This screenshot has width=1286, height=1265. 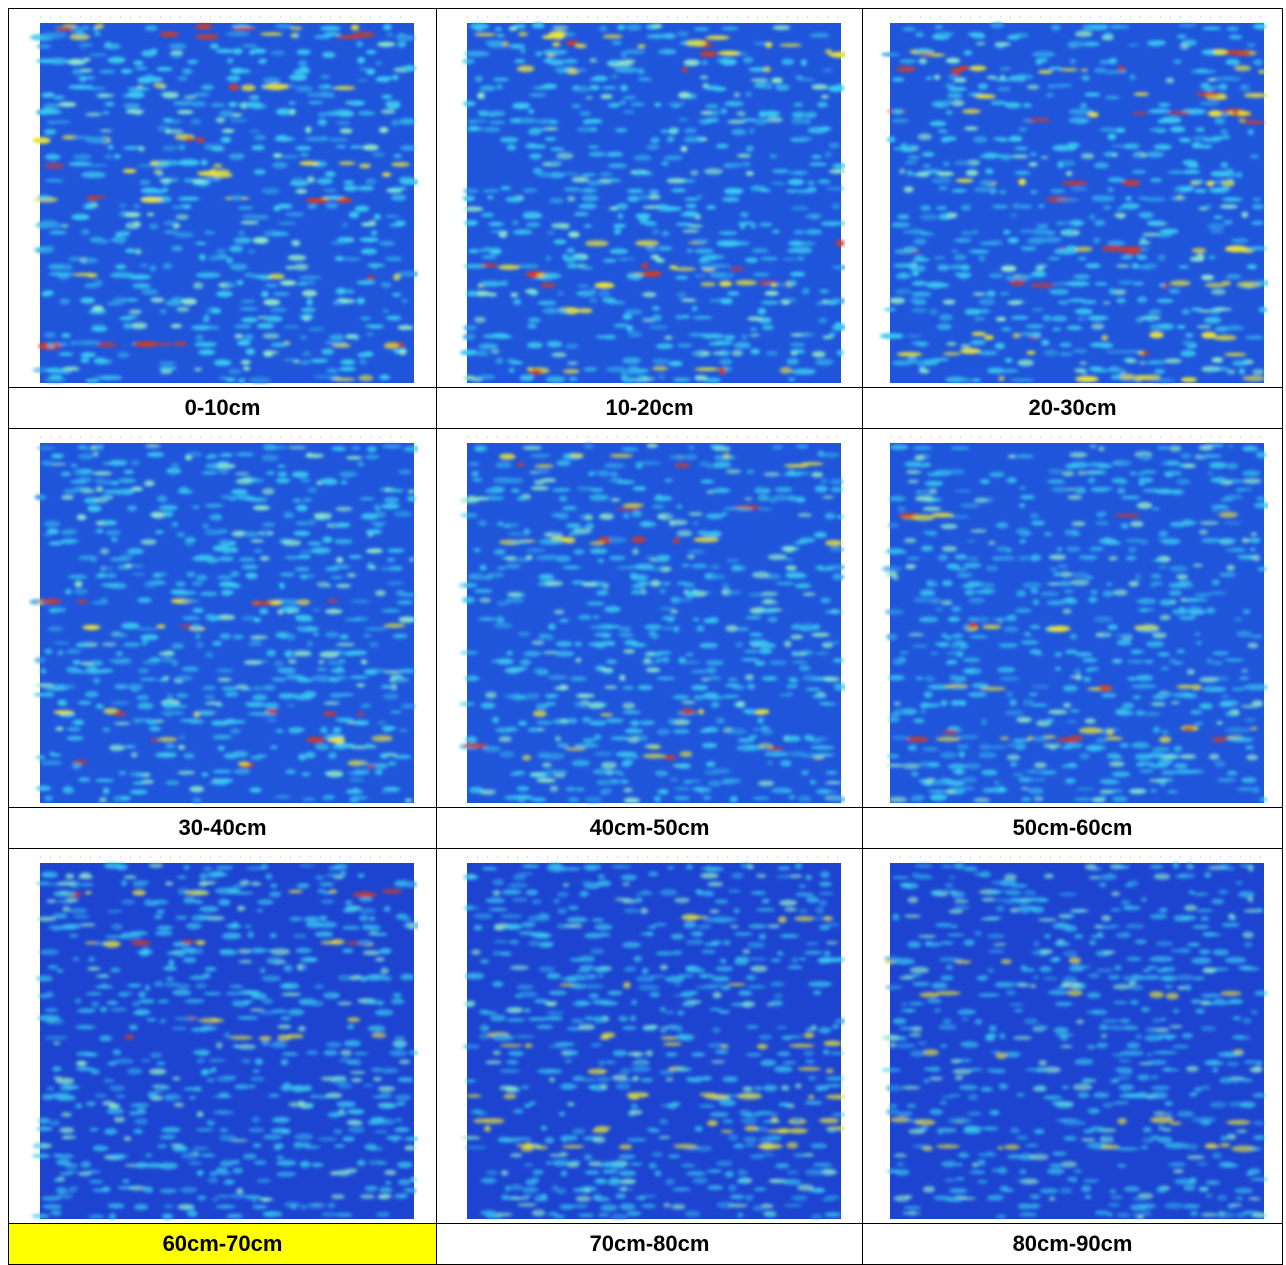 I want to click on panel-label: 40cm-50cm, so click(x=649, y=828).